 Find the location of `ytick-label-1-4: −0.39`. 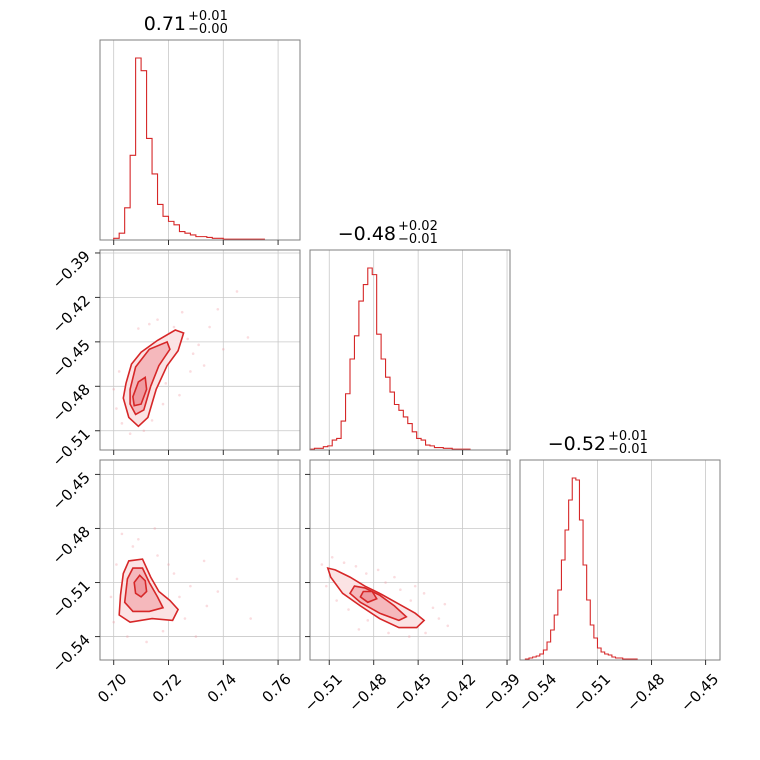

ytick-label-1-4: −0.39 is located at coordinates (71, 269).